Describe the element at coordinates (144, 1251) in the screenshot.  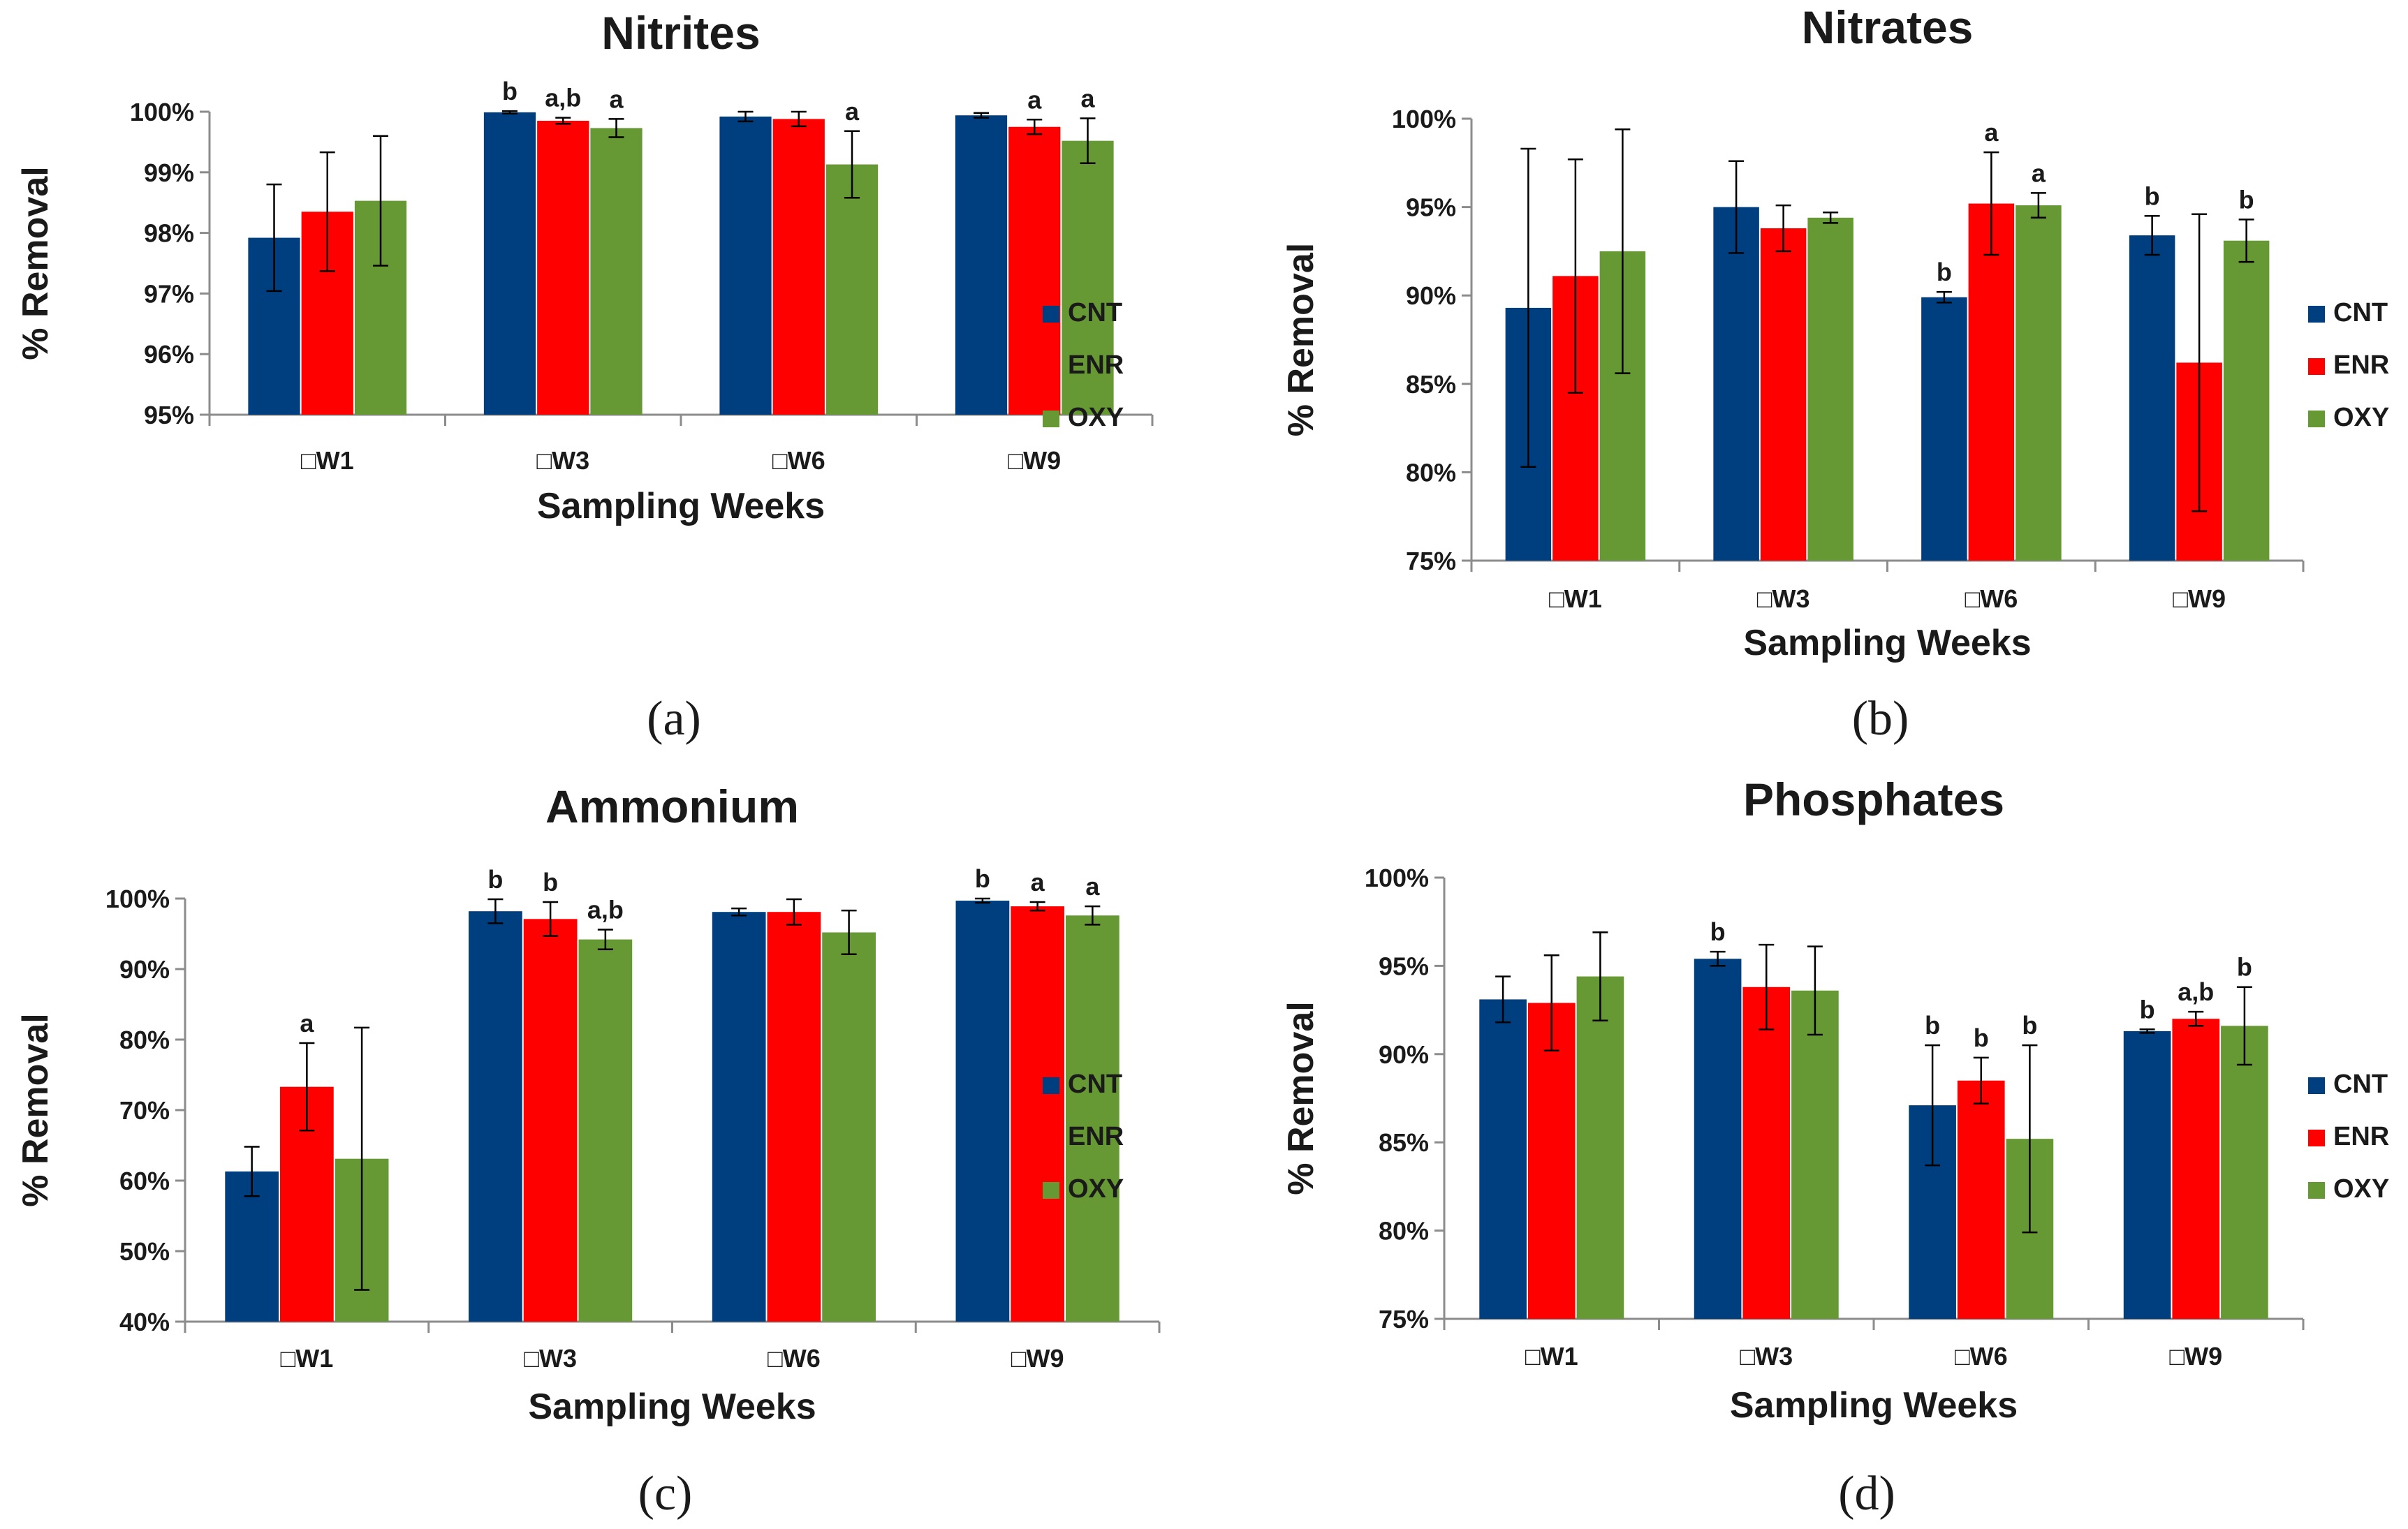
I see `y-tick-label: 50%` at that location.